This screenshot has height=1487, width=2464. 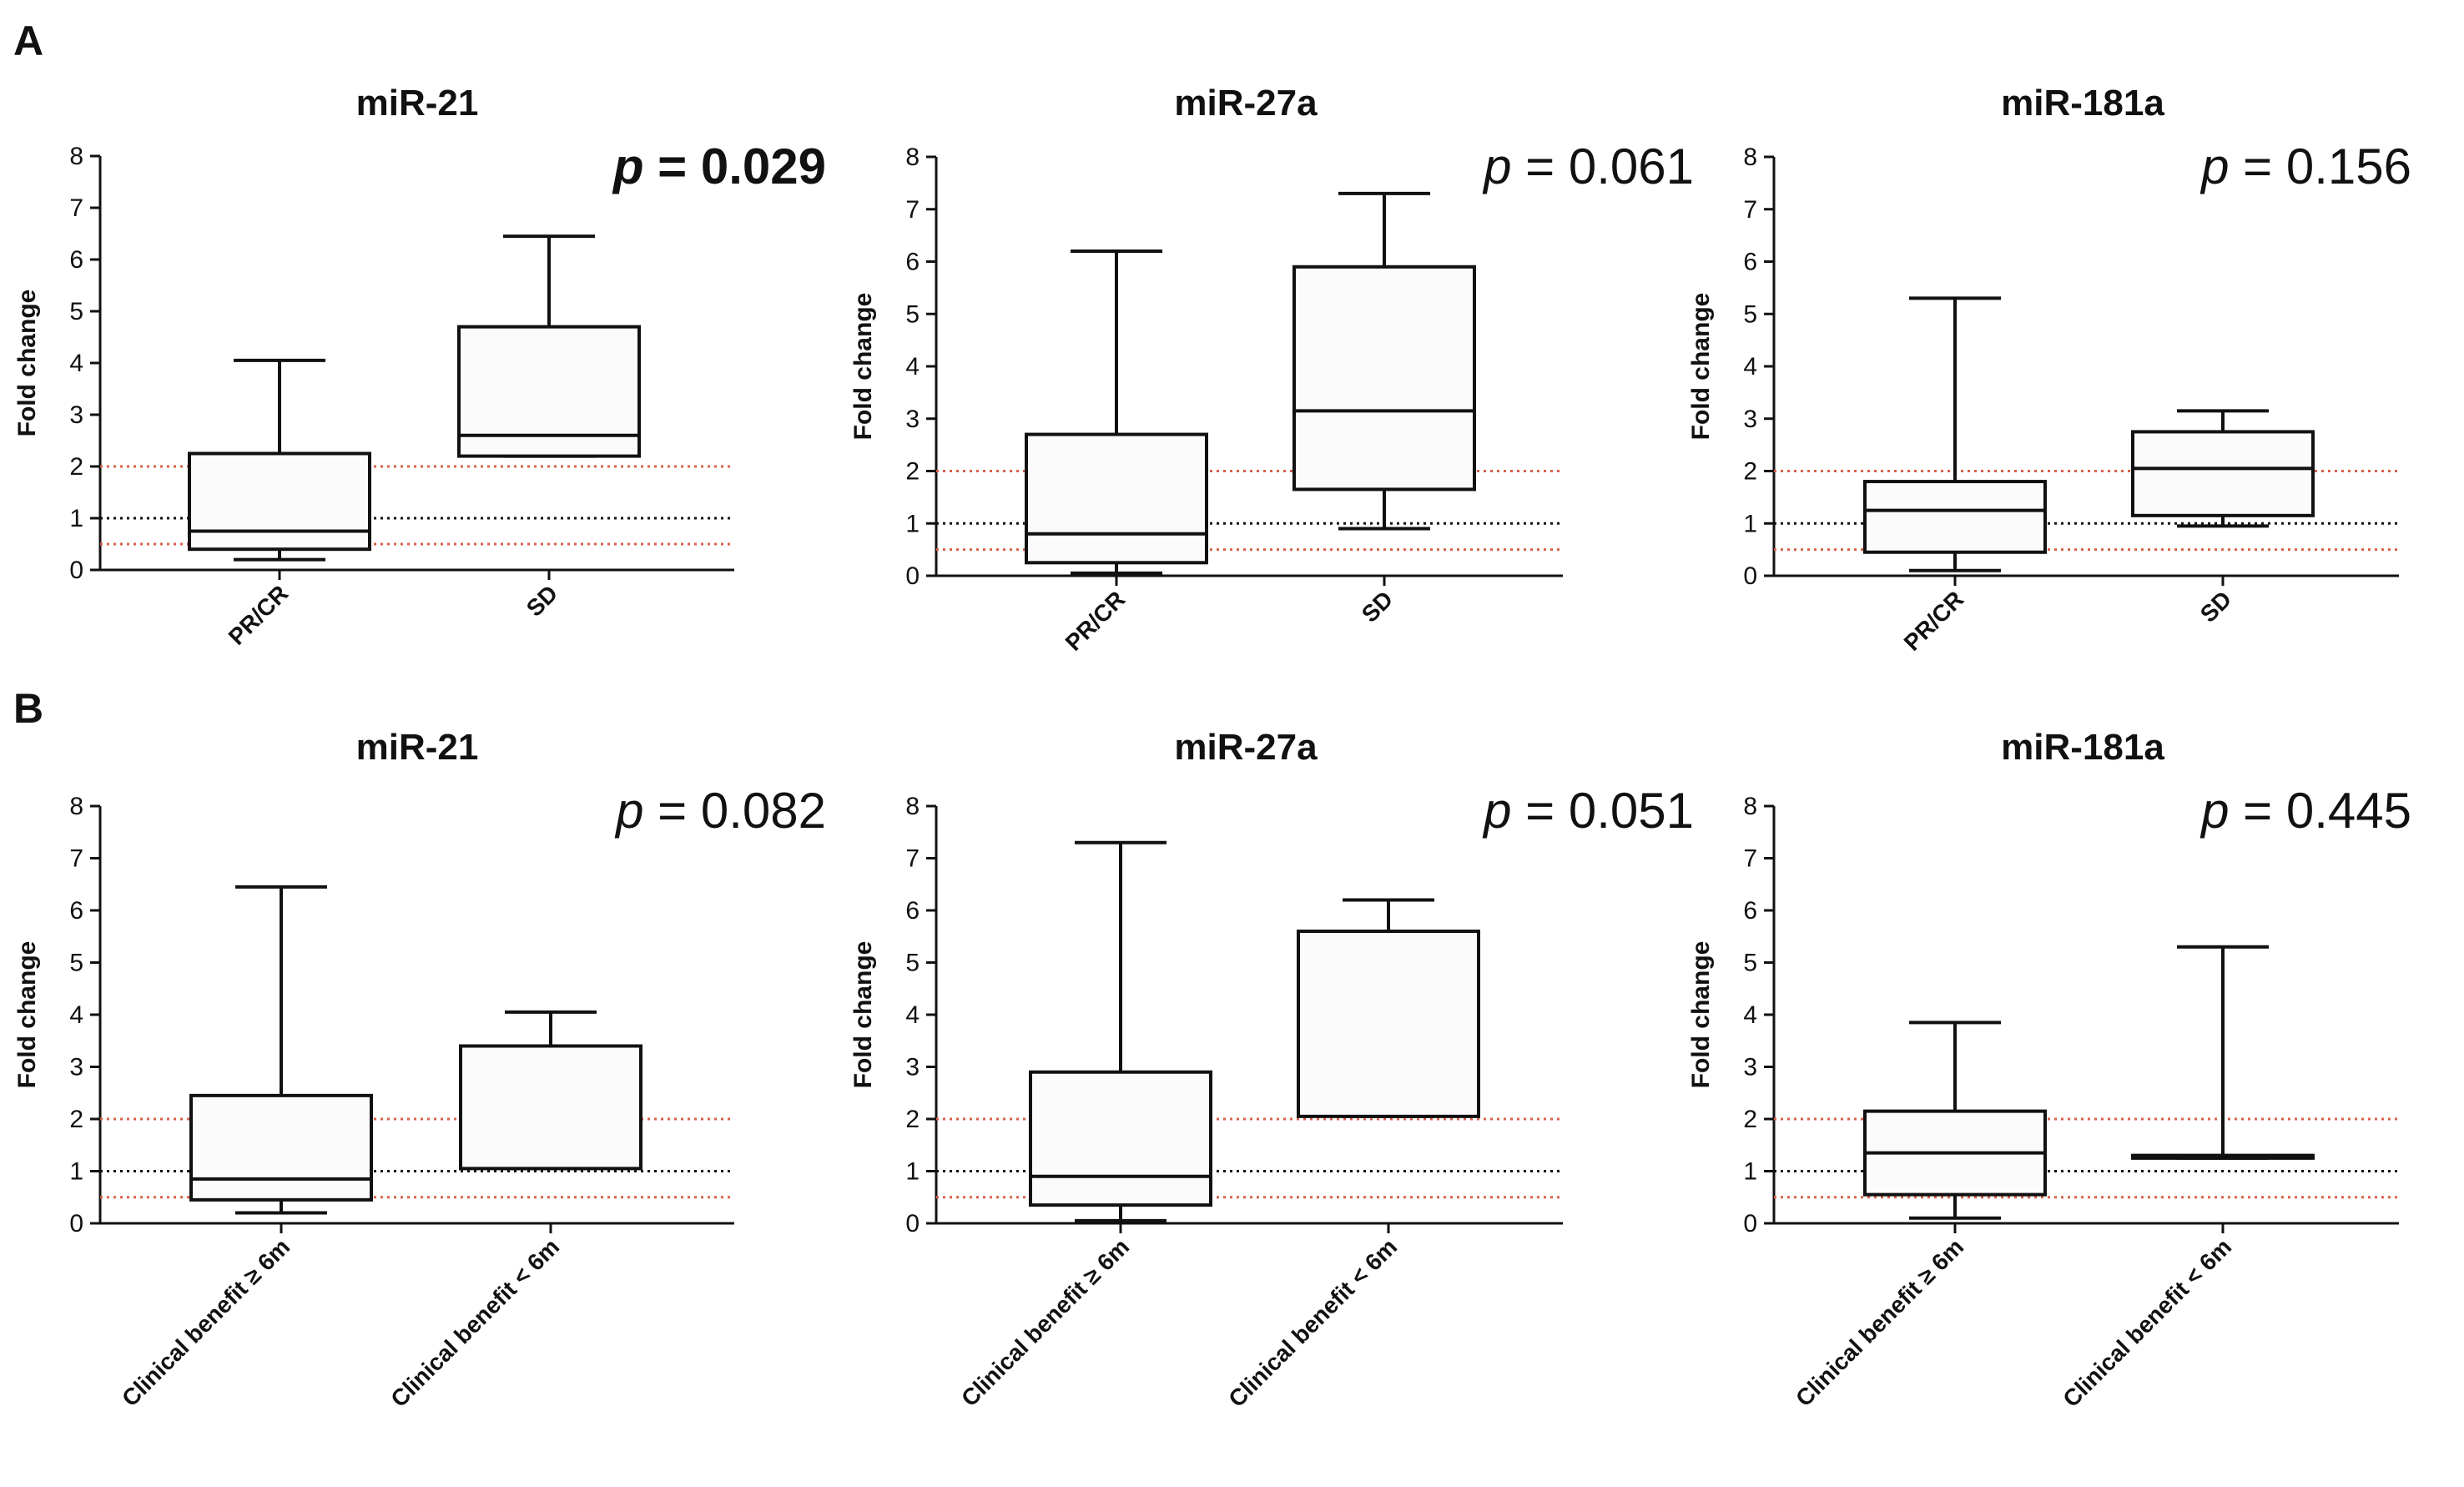 What do you see at coordinates (1602, 811) in the screenshot?
I see `p-value-text: = 0.051` at bounding box center [1602, 811].